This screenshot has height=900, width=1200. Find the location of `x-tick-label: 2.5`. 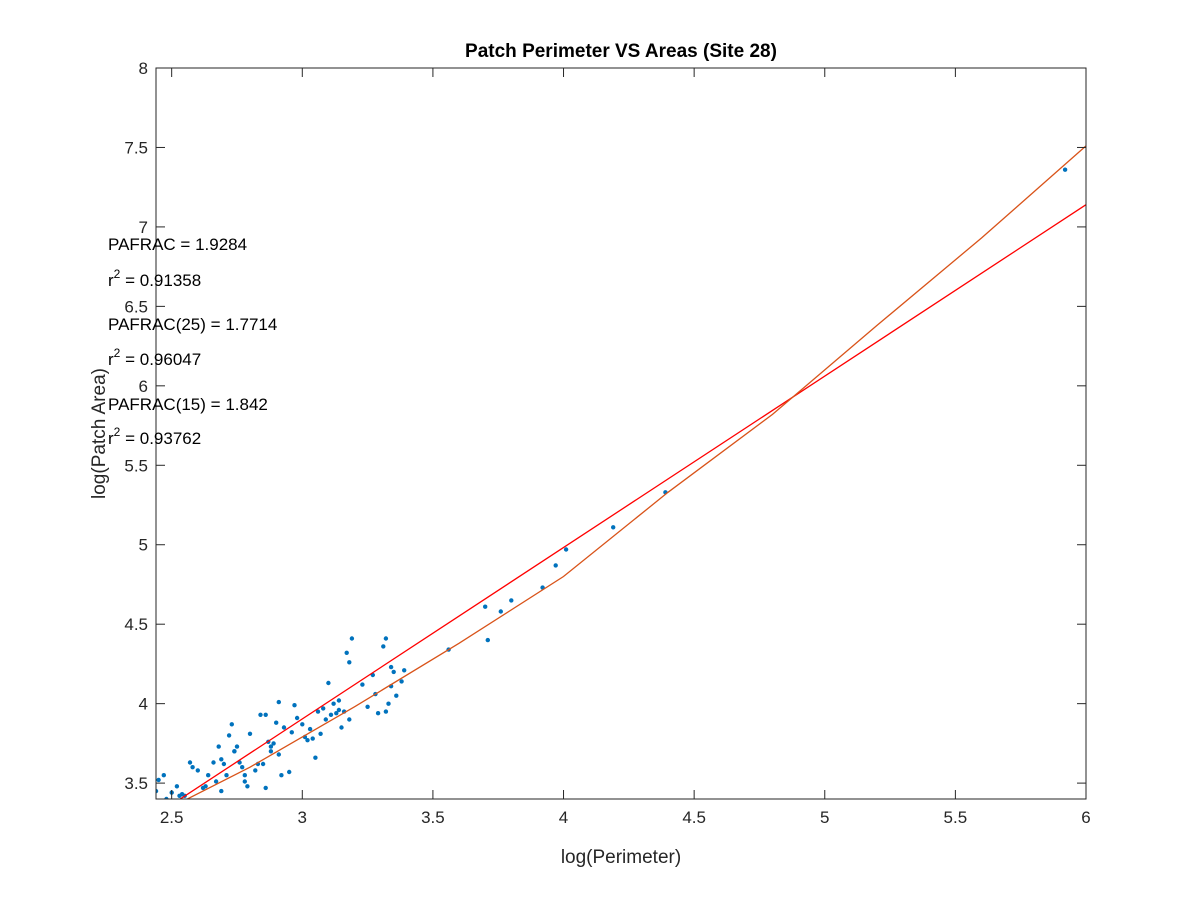

x-tick-label: 2.5 is located at coordinates (172, 817).